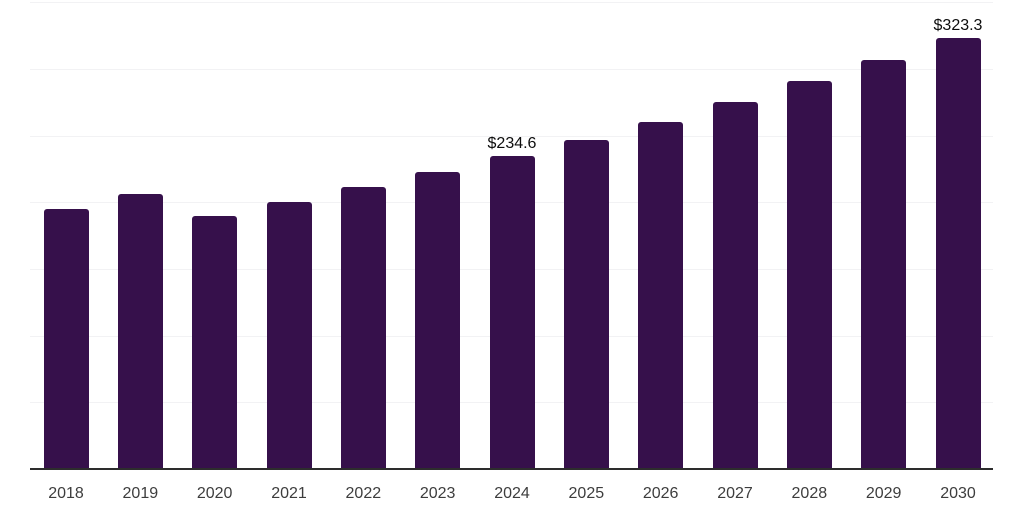 Image resolution: width=1024 pixels, height=512 pixels. What do you see at coordinates (661, 295) in the screenshot?
I see `bar-2026` at bounding box center [661, 295].